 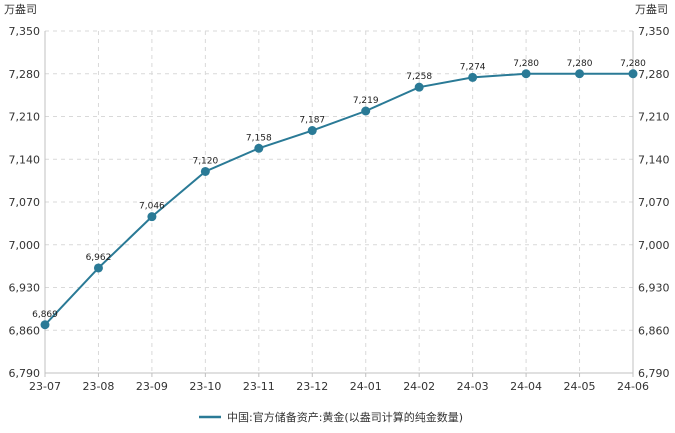 What do you see at coordinates (312, 121) in the screenshot?
I see `data-label: 7,187` at bounding box center [312, 121].